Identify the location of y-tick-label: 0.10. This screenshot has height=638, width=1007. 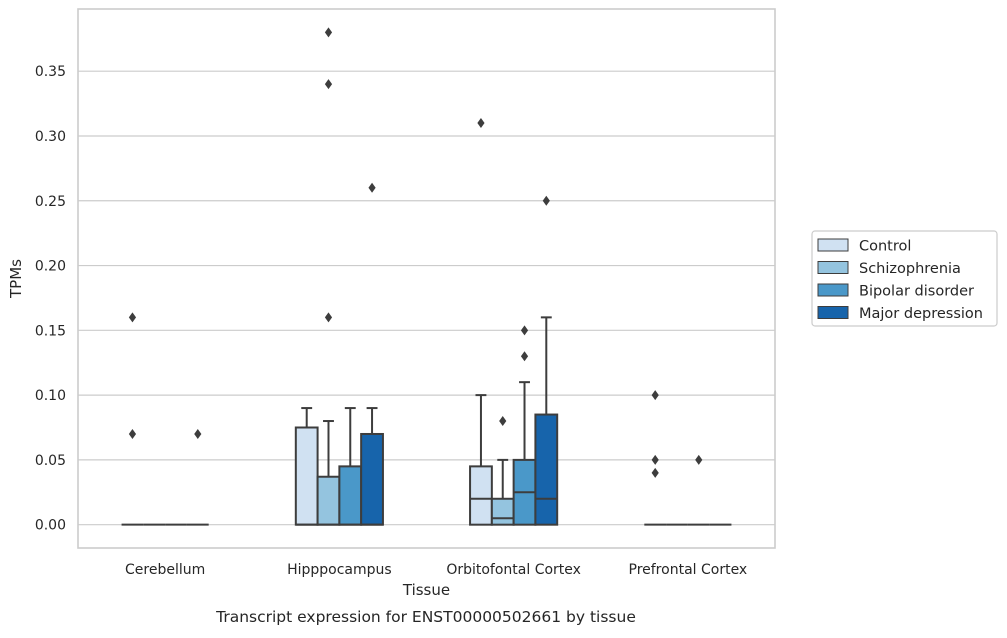
(50, 396).